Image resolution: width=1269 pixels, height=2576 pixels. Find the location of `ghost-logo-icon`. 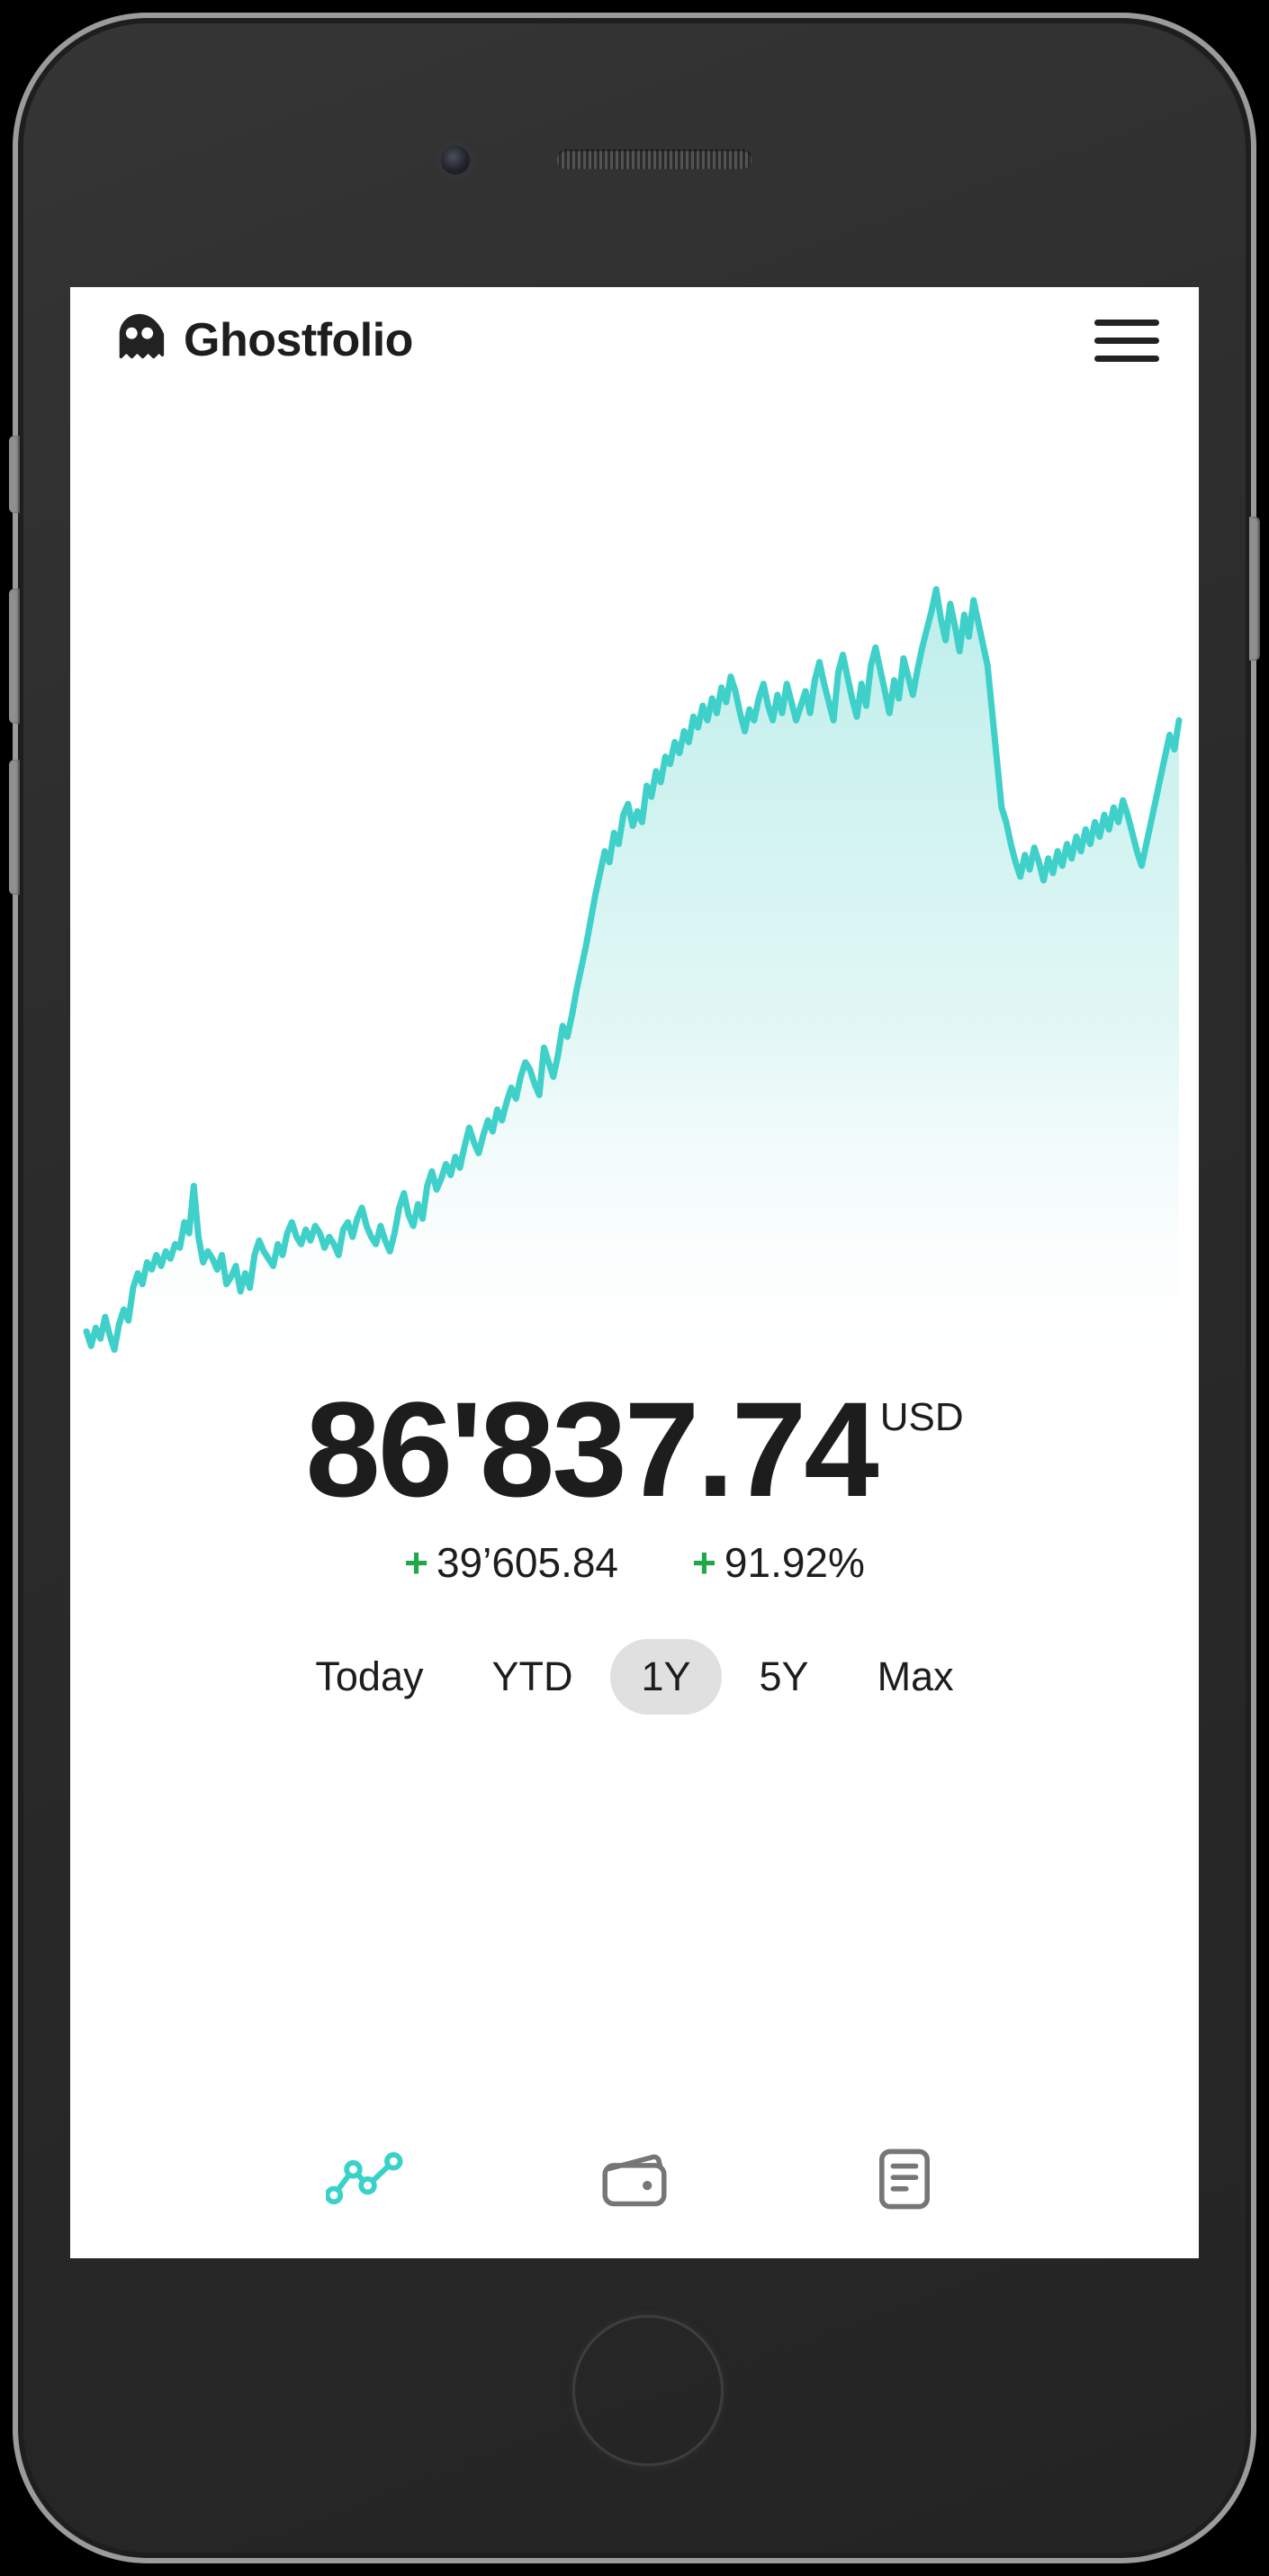

ghost-logo-icon is located at coordinates (139, 341).